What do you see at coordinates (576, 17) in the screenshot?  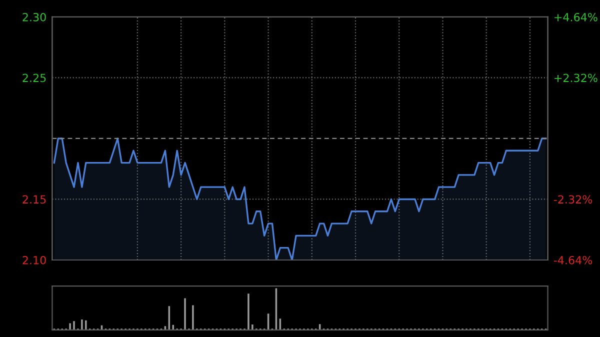 I see `y2-tick-label: +4.64%` at bounding box center [576, 17].